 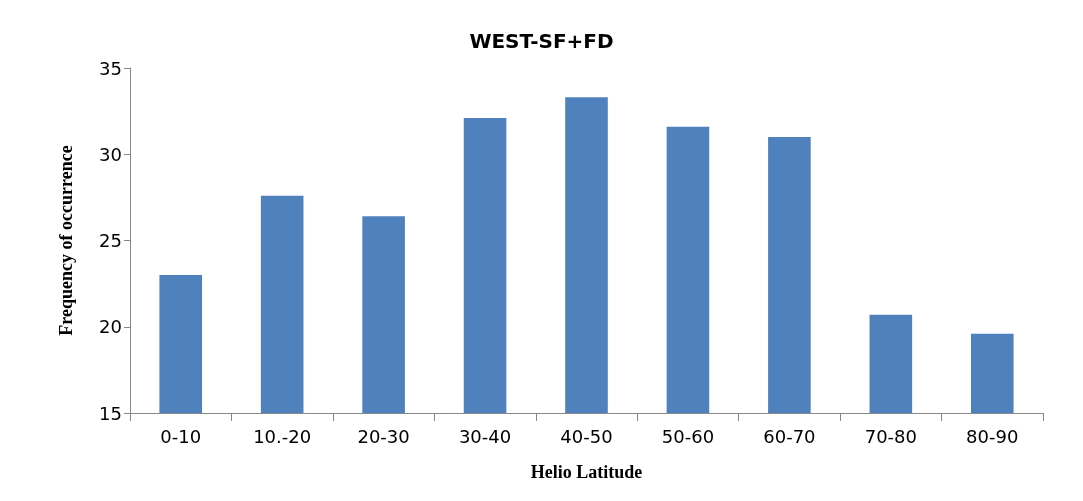 I want to click on x-tick-label: 30-40, so click(x=485, y=436).